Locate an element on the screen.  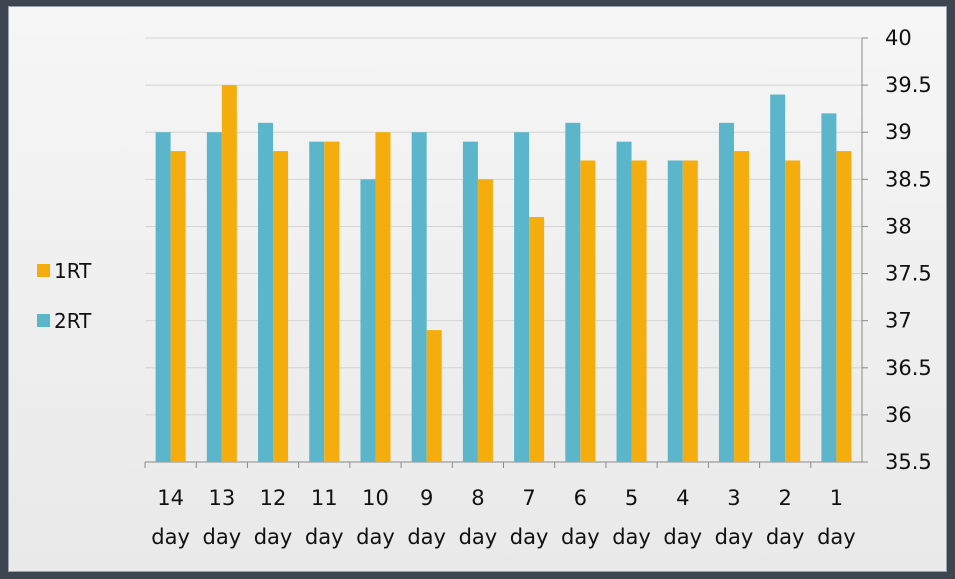
category-label-number: 9 is located at coordinates (426, 498).